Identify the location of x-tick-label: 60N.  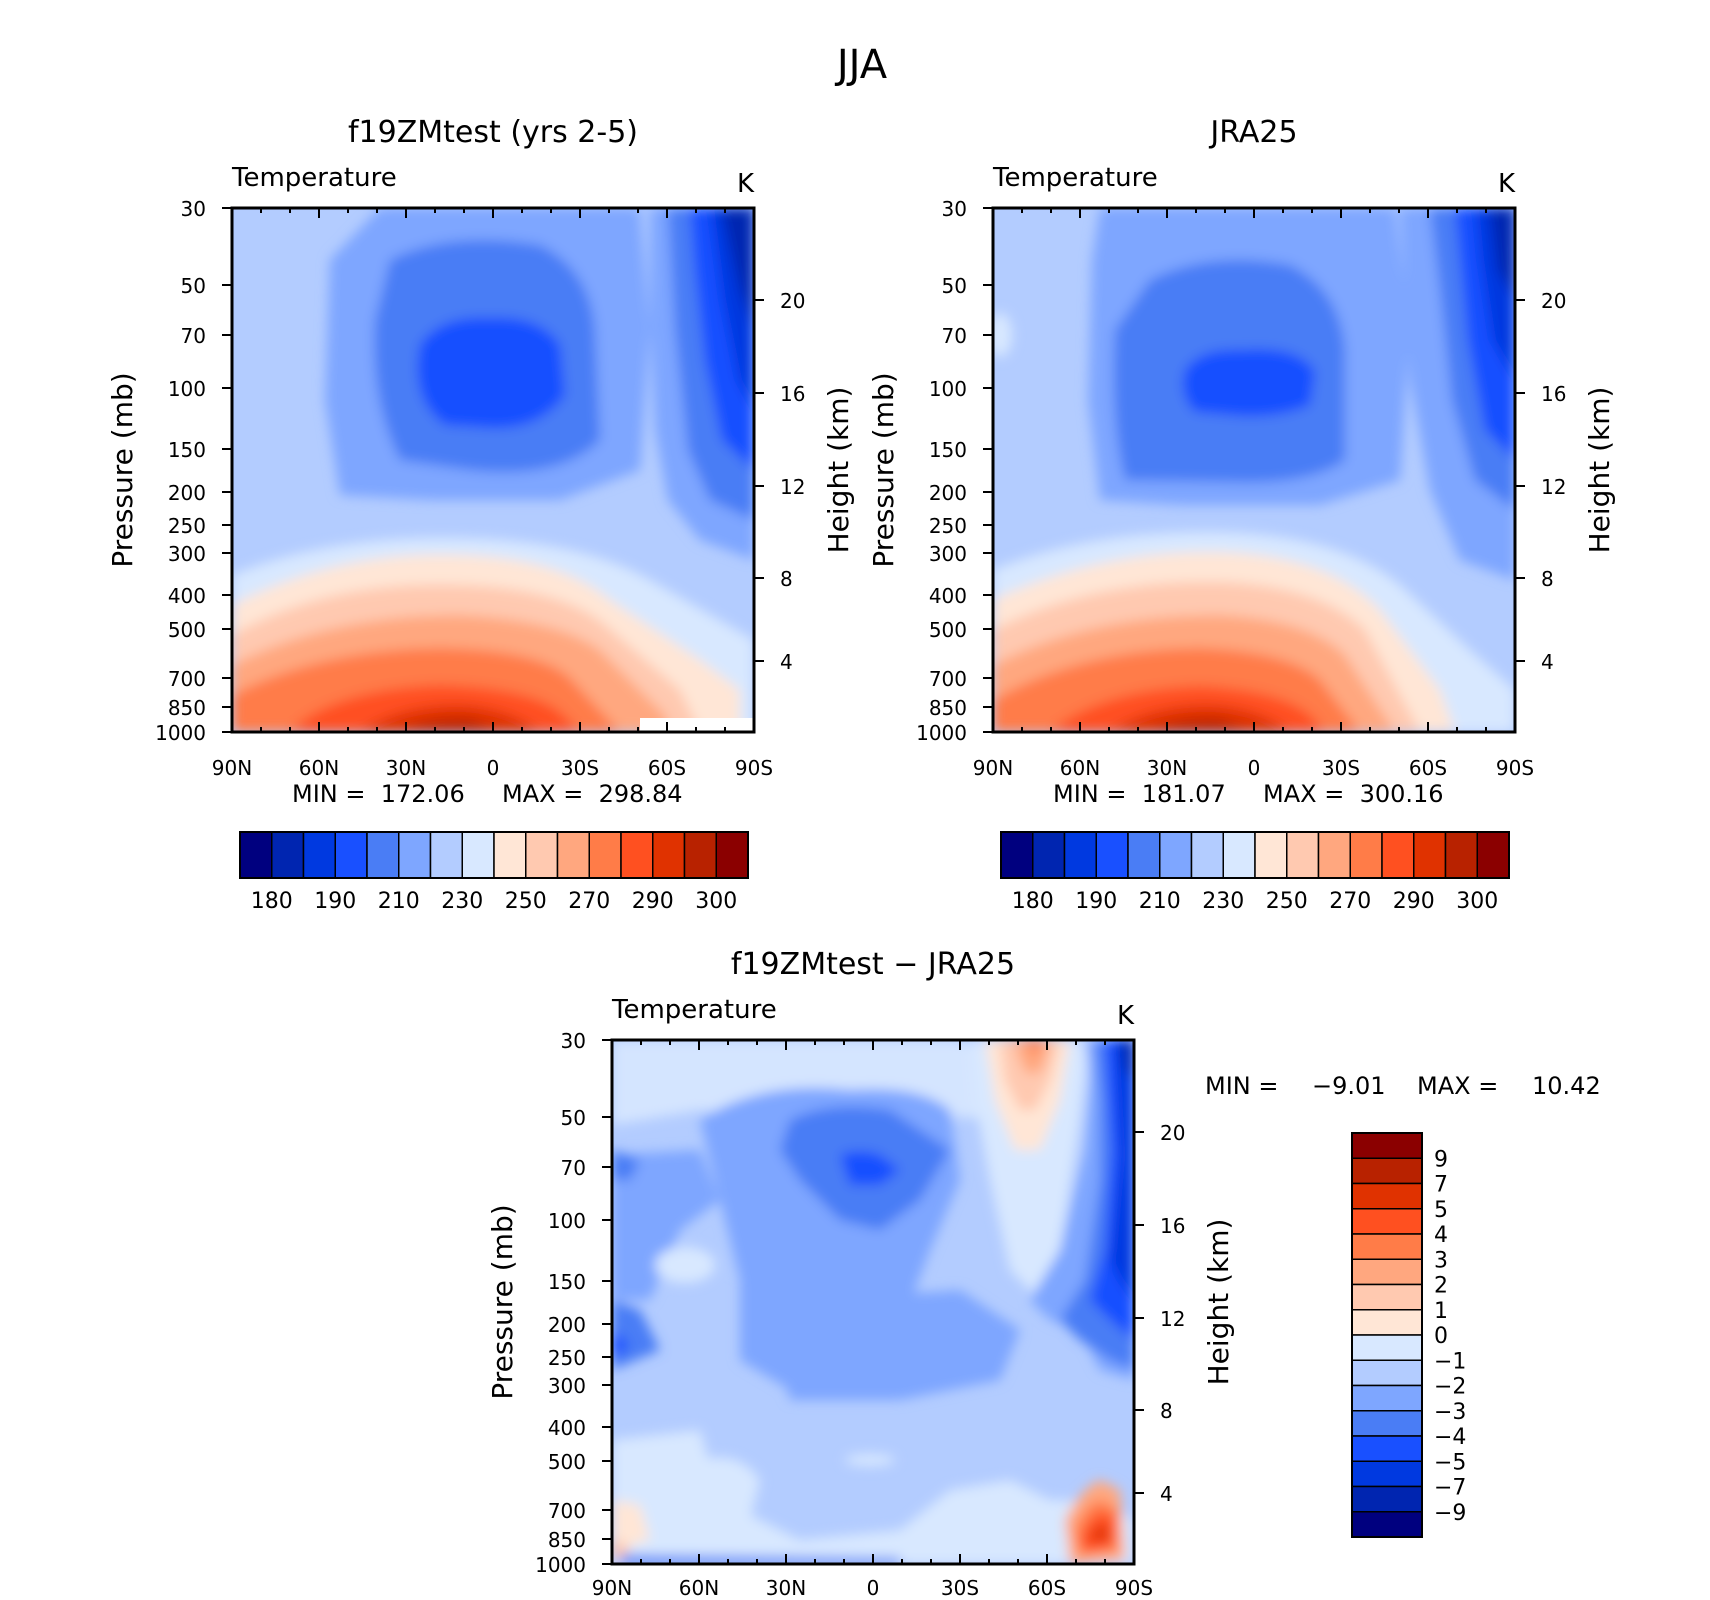
(1080, 768).